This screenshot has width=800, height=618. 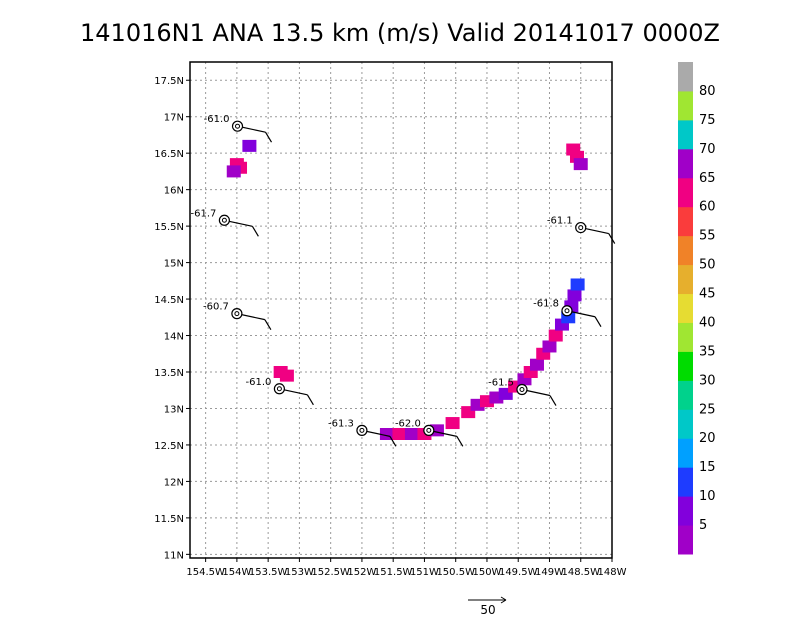 I want to click on y-tick-label: 14.5N, so click(x=169, y=300).